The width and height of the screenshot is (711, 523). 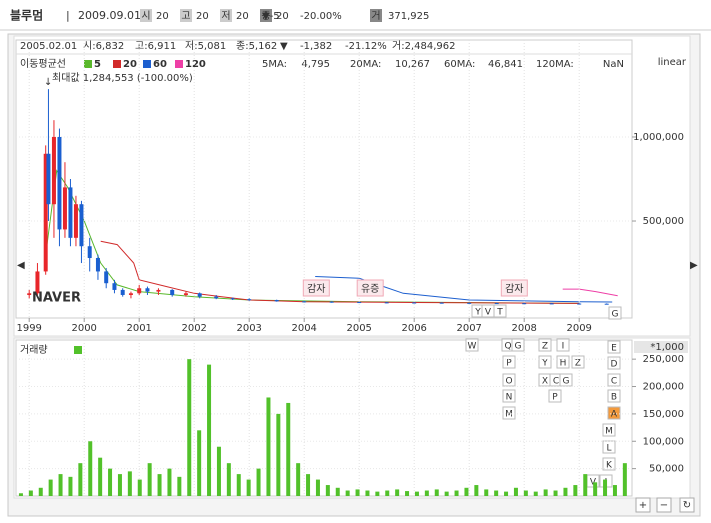 What do you see at coordinates (408, 16) in the screenshot?
I see `volume: 371,925` at bounding box center [408, 16].